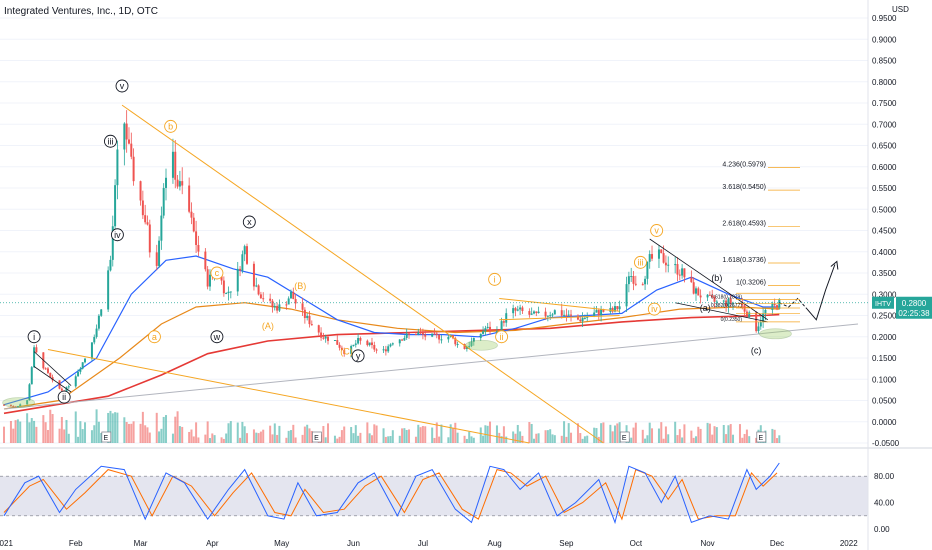  I want to click on price-tick-label: 0.1500, so click(884, 358).